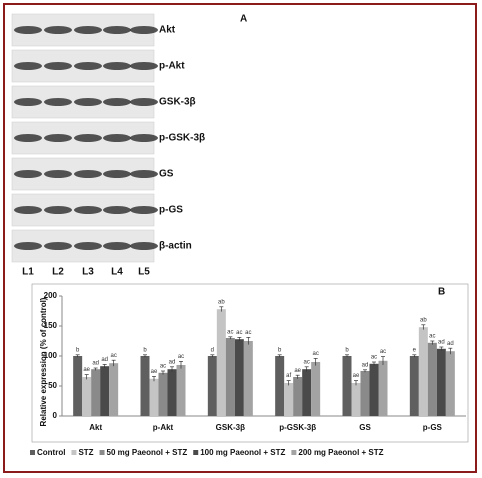 This screenshot has width=482, height=478. I want to click on lane-label: L2, so click(58, 272).